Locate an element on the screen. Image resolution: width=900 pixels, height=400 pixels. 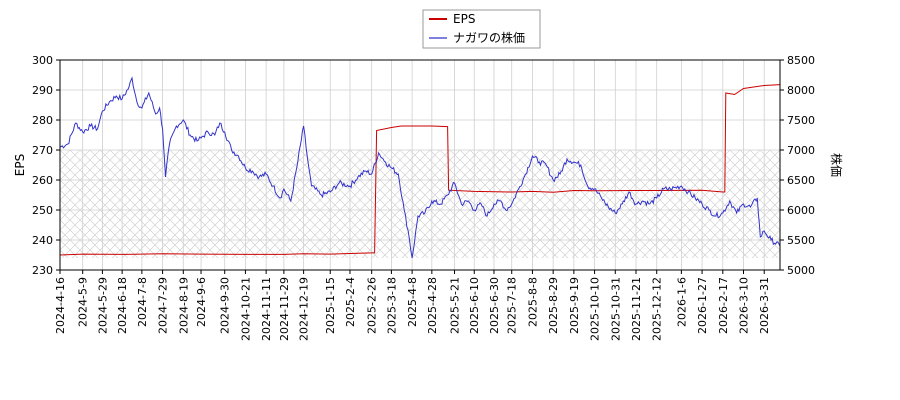
x-tick-label: 2025-11-21 is located at coordinates (636, 309).